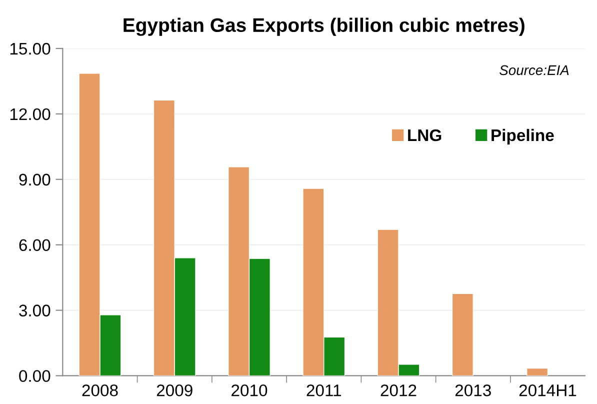 This screenshot has height=404, width=597. I want to click on legend-label: Pipeline, so click(523, 136).